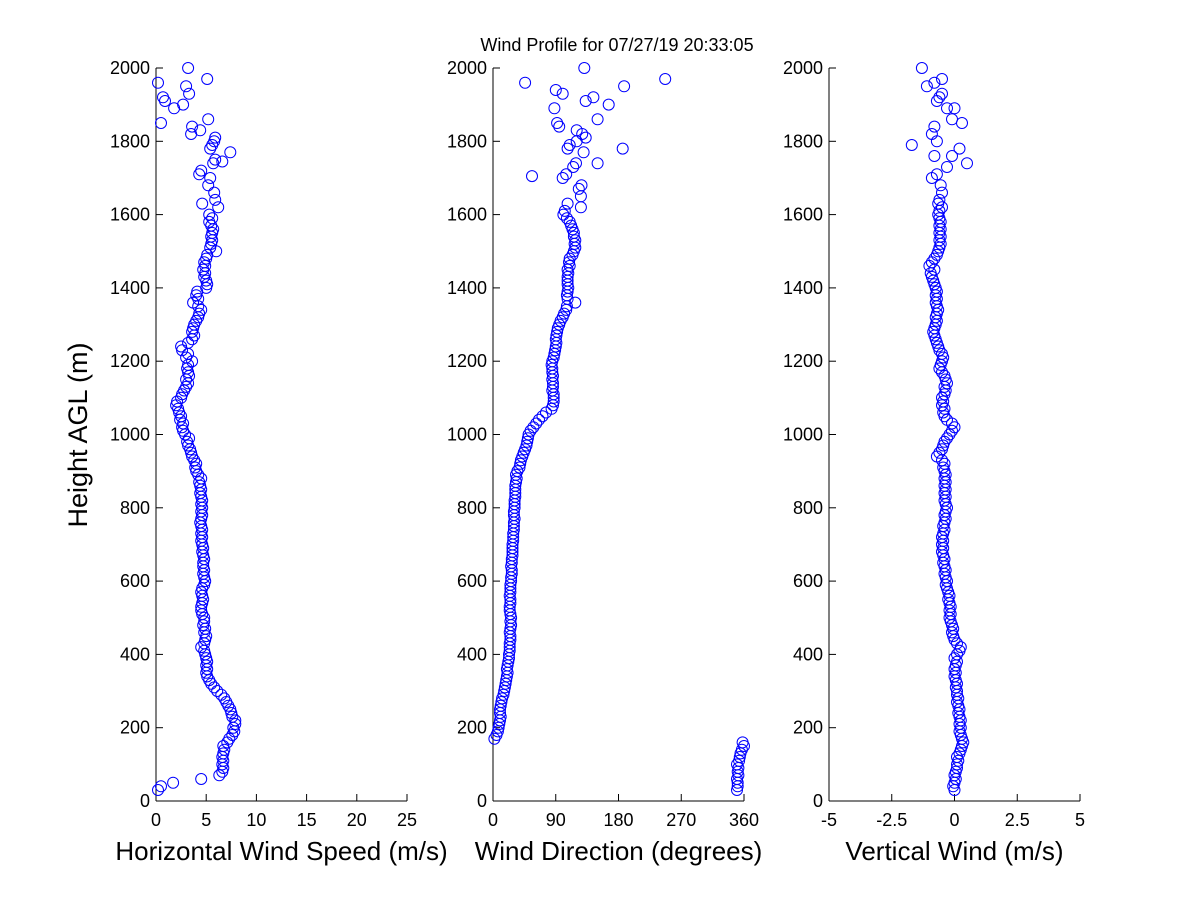  What do you see at coordinates (681, 820) in the screenshot?
I see `direction-x-tick-label: 270` at bounding box center [681, 820].